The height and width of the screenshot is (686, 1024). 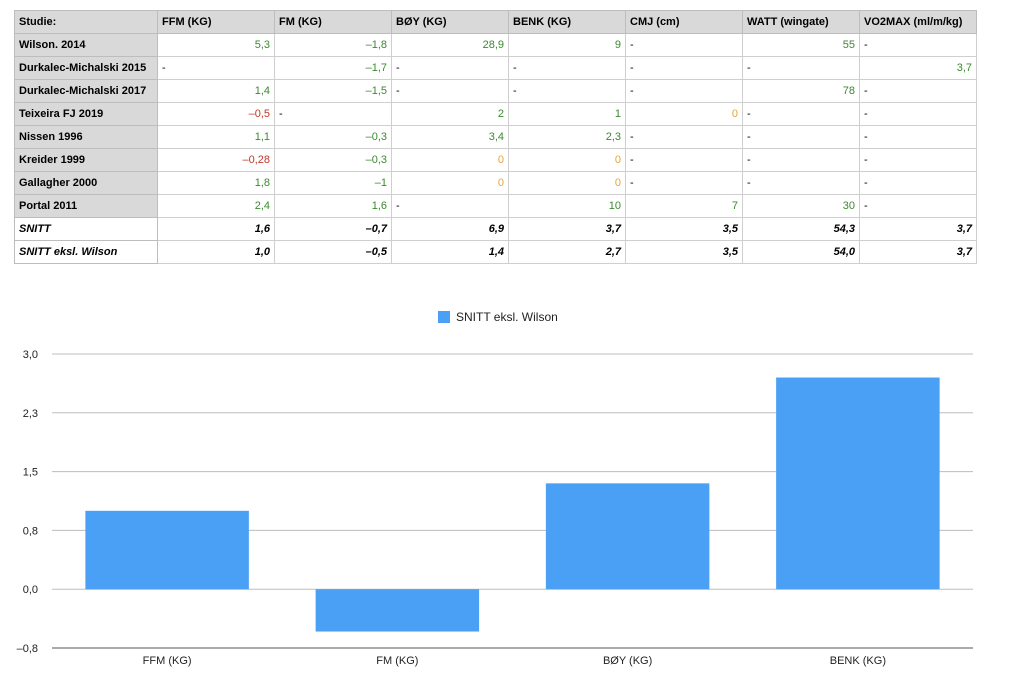 I want to click on summary-label: SNITT eksl. Wilson, so click(x=86, y=252).